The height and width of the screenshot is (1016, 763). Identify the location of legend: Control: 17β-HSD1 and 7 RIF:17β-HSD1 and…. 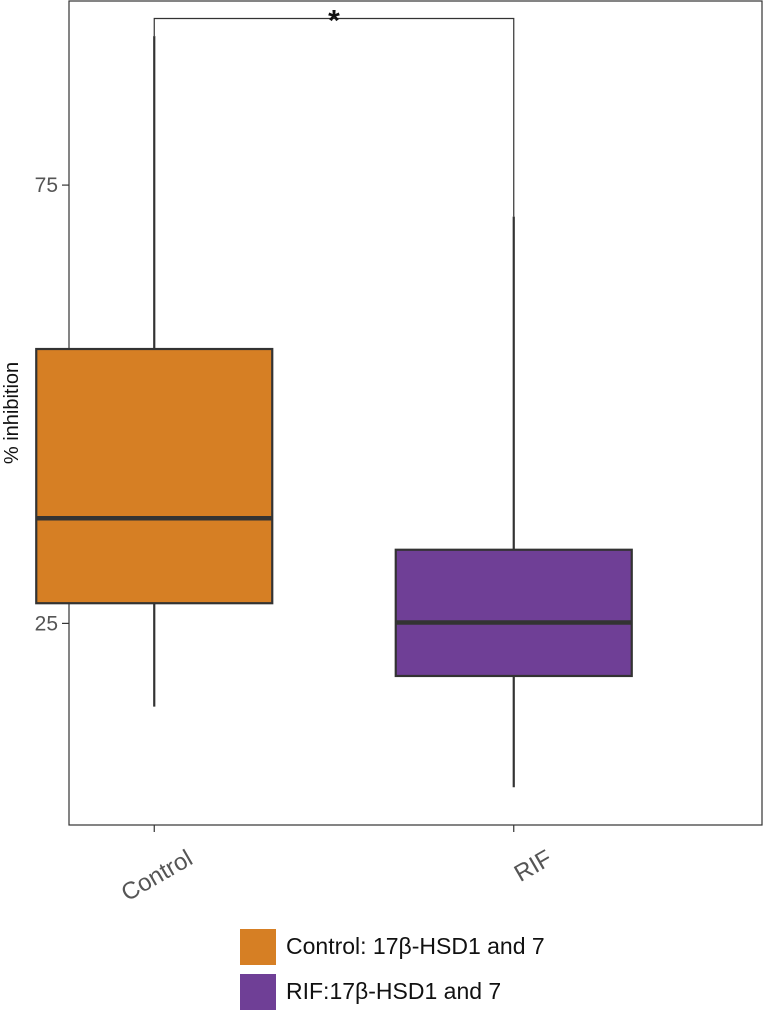
(392, 971).